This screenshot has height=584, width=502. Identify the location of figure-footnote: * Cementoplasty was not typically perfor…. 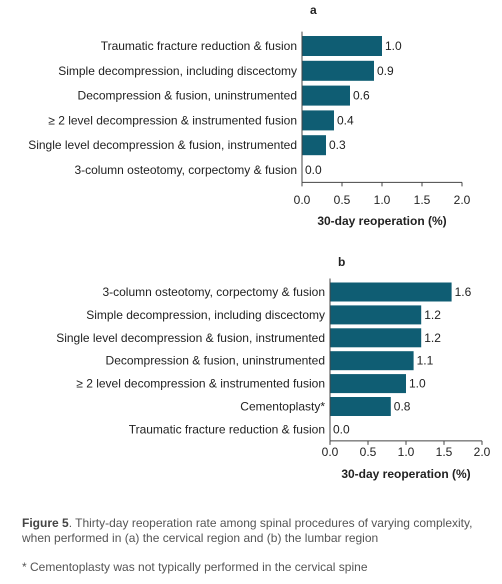
(195, 567).